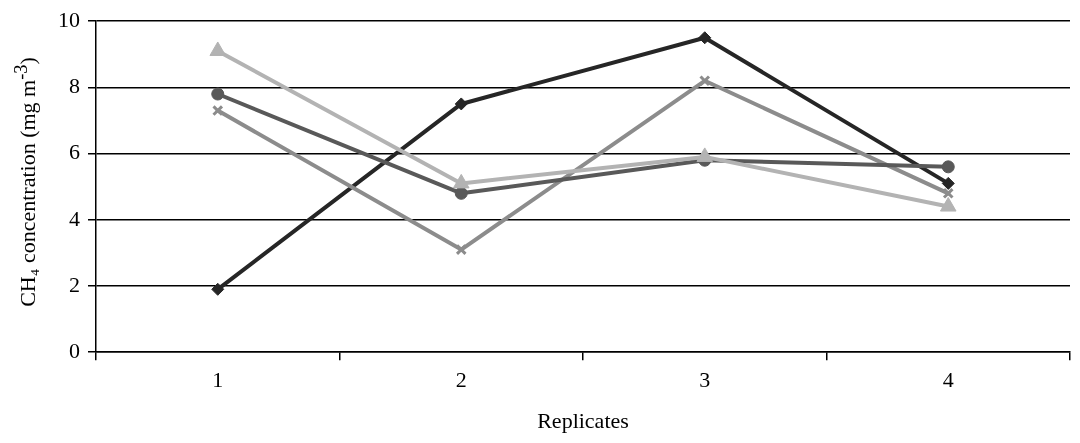 Image resolution: width=1080 pixels, height=443 pixels. Describe the element at coordinates (69, 19) in the screenshot. I see `y-tick-label: 10` at that location.